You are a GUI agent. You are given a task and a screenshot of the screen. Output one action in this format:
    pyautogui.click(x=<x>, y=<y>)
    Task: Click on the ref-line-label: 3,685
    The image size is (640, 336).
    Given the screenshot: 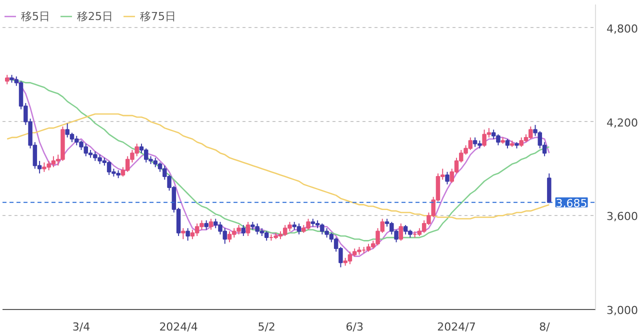 What is the action you would take?
    pyautogui.click(x=572, y=203)
    